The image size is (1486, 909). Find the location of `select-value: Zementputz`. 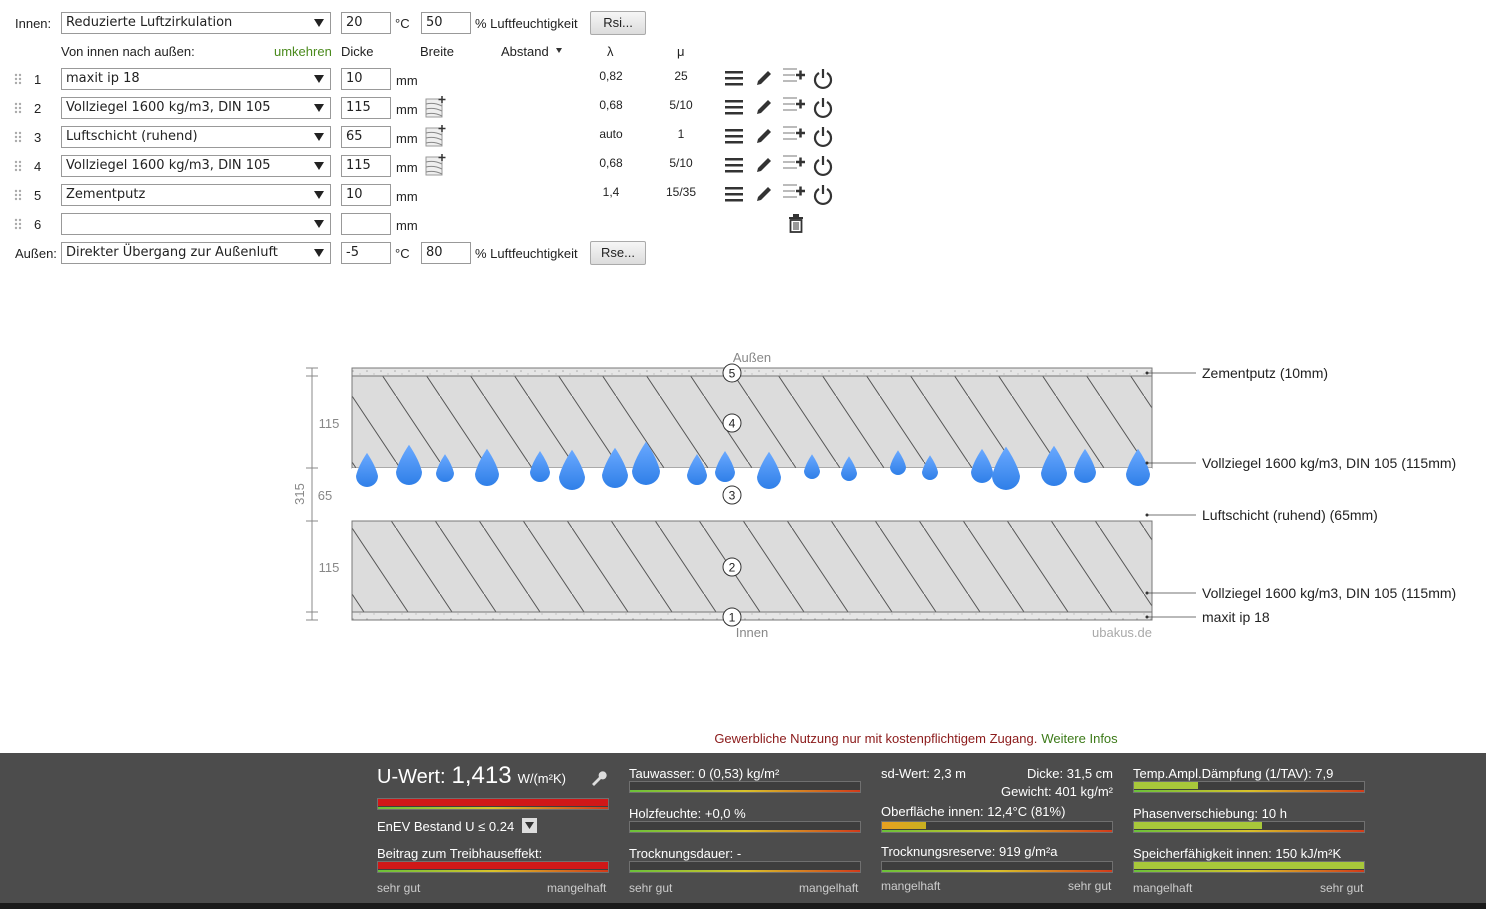

select-value: Zementputz is located at coordinates (106, 194).